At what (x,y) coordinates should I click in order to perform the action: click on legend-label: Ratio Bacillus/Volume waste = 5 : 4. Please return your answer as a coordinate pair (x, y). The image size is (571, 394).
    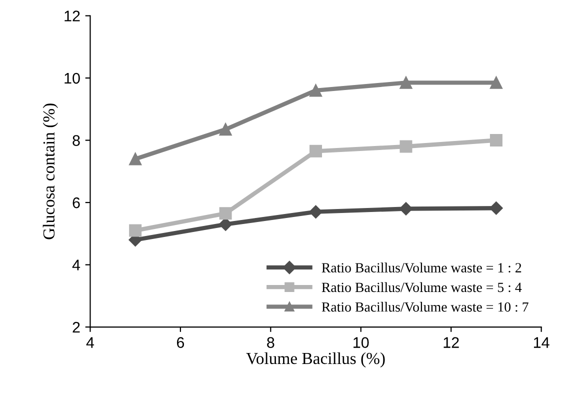
    Looking at the image, I should click on (422, 287).